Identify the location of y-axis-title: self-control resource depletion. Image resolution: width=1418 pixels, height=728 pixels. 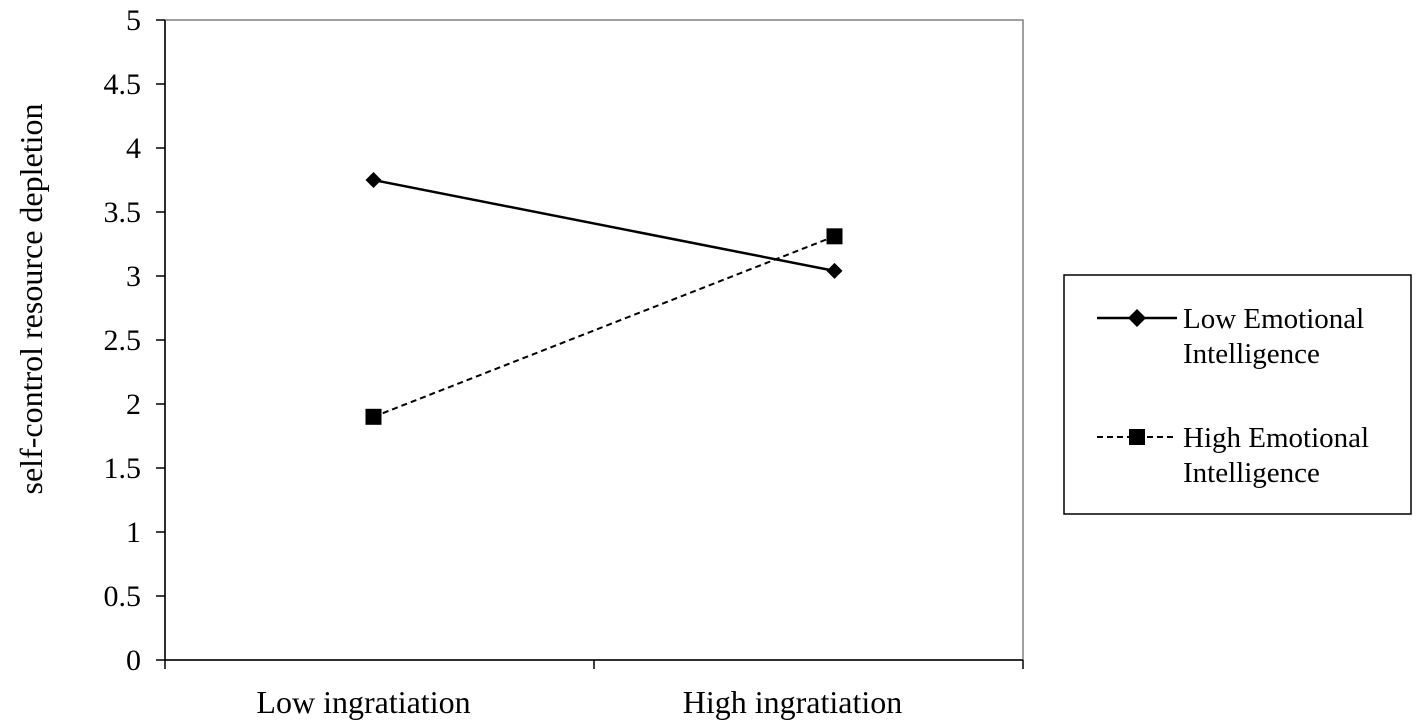
(31, 299).